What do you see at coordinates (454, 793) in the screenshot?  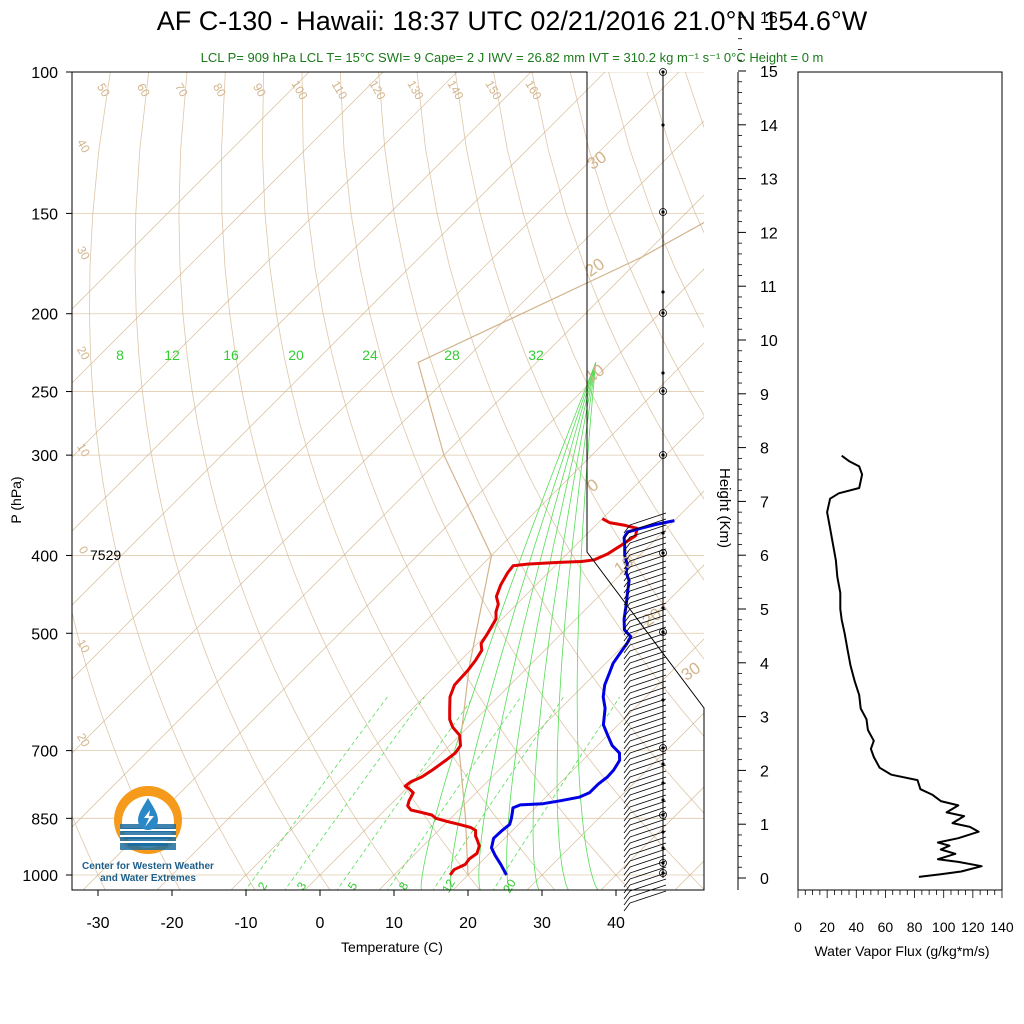 I see `mixing-ratio-line` at bounding box center [454, 793].